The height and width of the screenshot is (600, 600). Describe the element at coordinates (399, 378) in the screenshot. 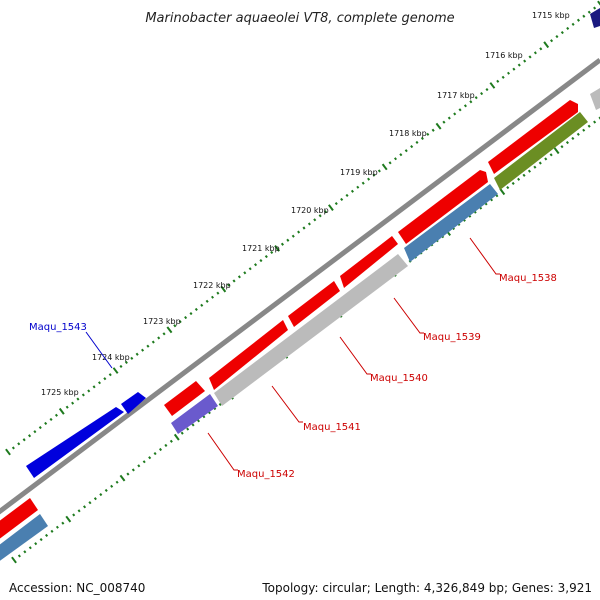

I see `gene-label-maqu-1540: Maqu_1540` at that location.